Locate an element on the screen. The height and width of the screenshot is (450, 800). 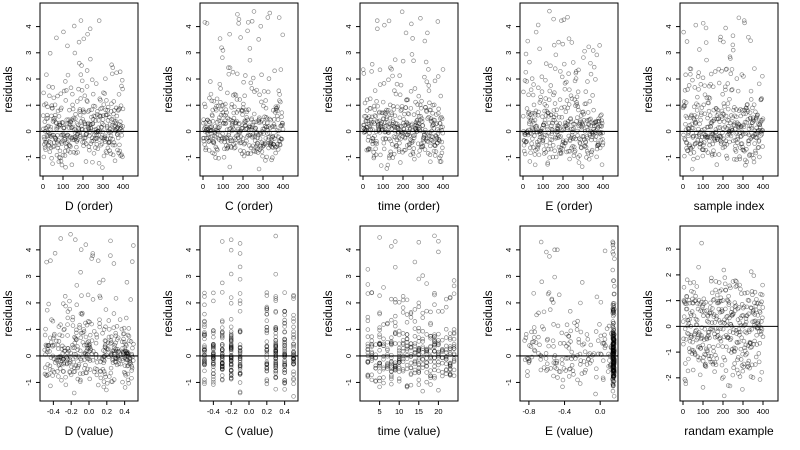
x-tick-label: 100 is located at coordinates (543, 186).